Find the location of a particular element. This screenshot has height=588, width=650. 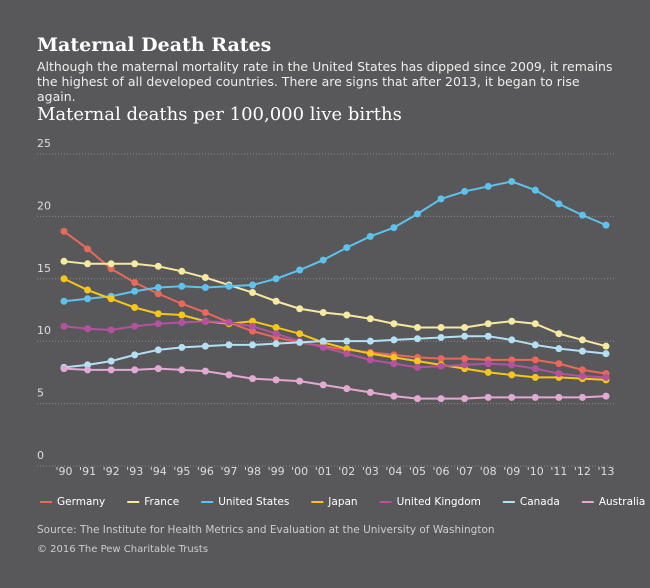

y-tick-label: 0 is located at coordinates (40, 455).